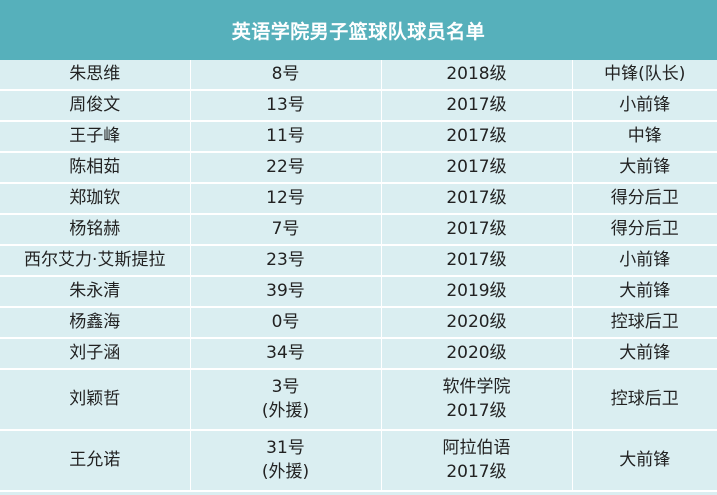  Describe the element at coordinates (95, 400) in the screenshot. I see `player-name-cell: 刘颖哲` at that location.